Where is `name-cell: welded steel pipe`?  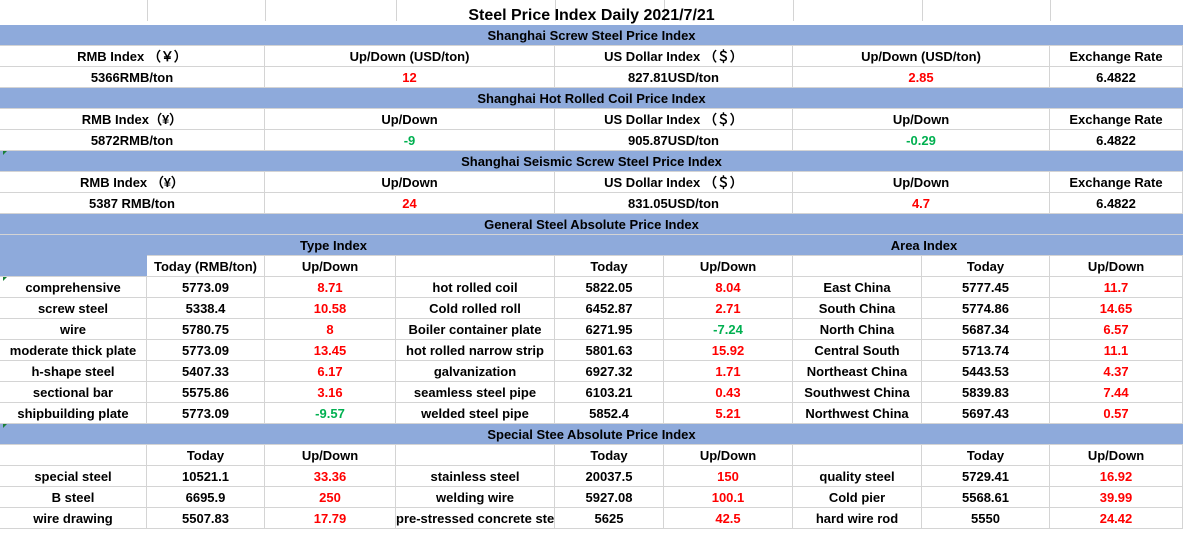
name-cell: welded steel pipe is located at coordinates (475, 413).